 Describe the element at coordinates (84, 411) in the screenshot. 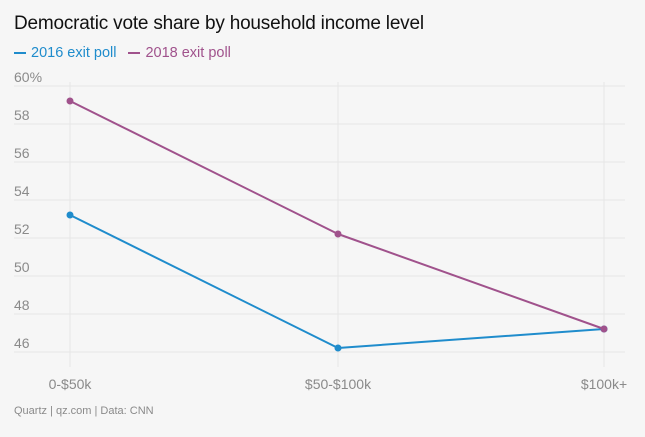

I see `source-footer: Quartz | qz.com | Data: CNN` at that location.